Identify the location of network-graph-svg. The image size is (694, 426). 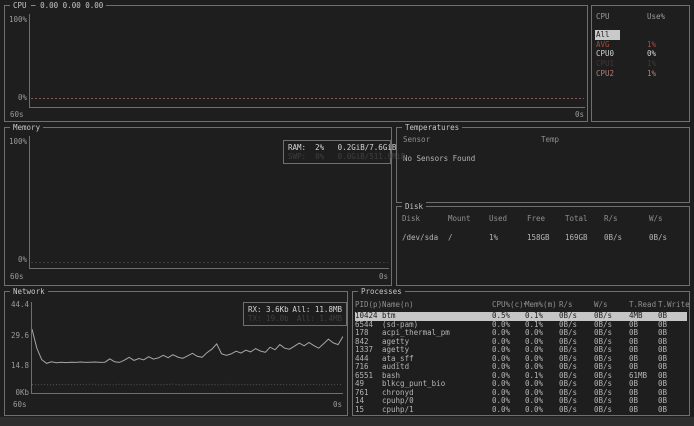
(187, 357).